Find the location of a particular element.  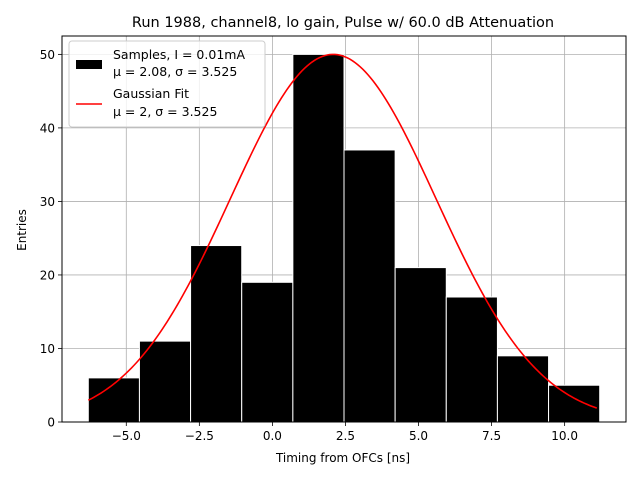

x-tick-label: 2.5 is located at coordinates (345, 436).